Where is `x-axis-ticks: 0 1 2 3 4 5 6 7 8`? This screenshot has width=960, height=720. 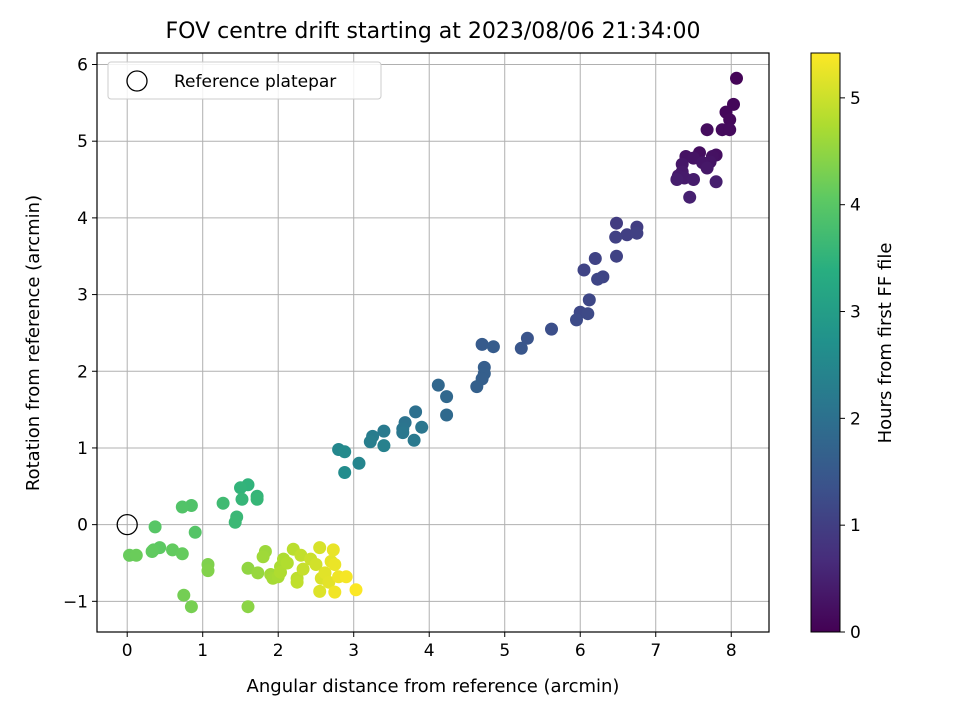
x-axis-ticks: 0 1 2 3 4 5 6 7 8 is located at coordinates (429, 646).